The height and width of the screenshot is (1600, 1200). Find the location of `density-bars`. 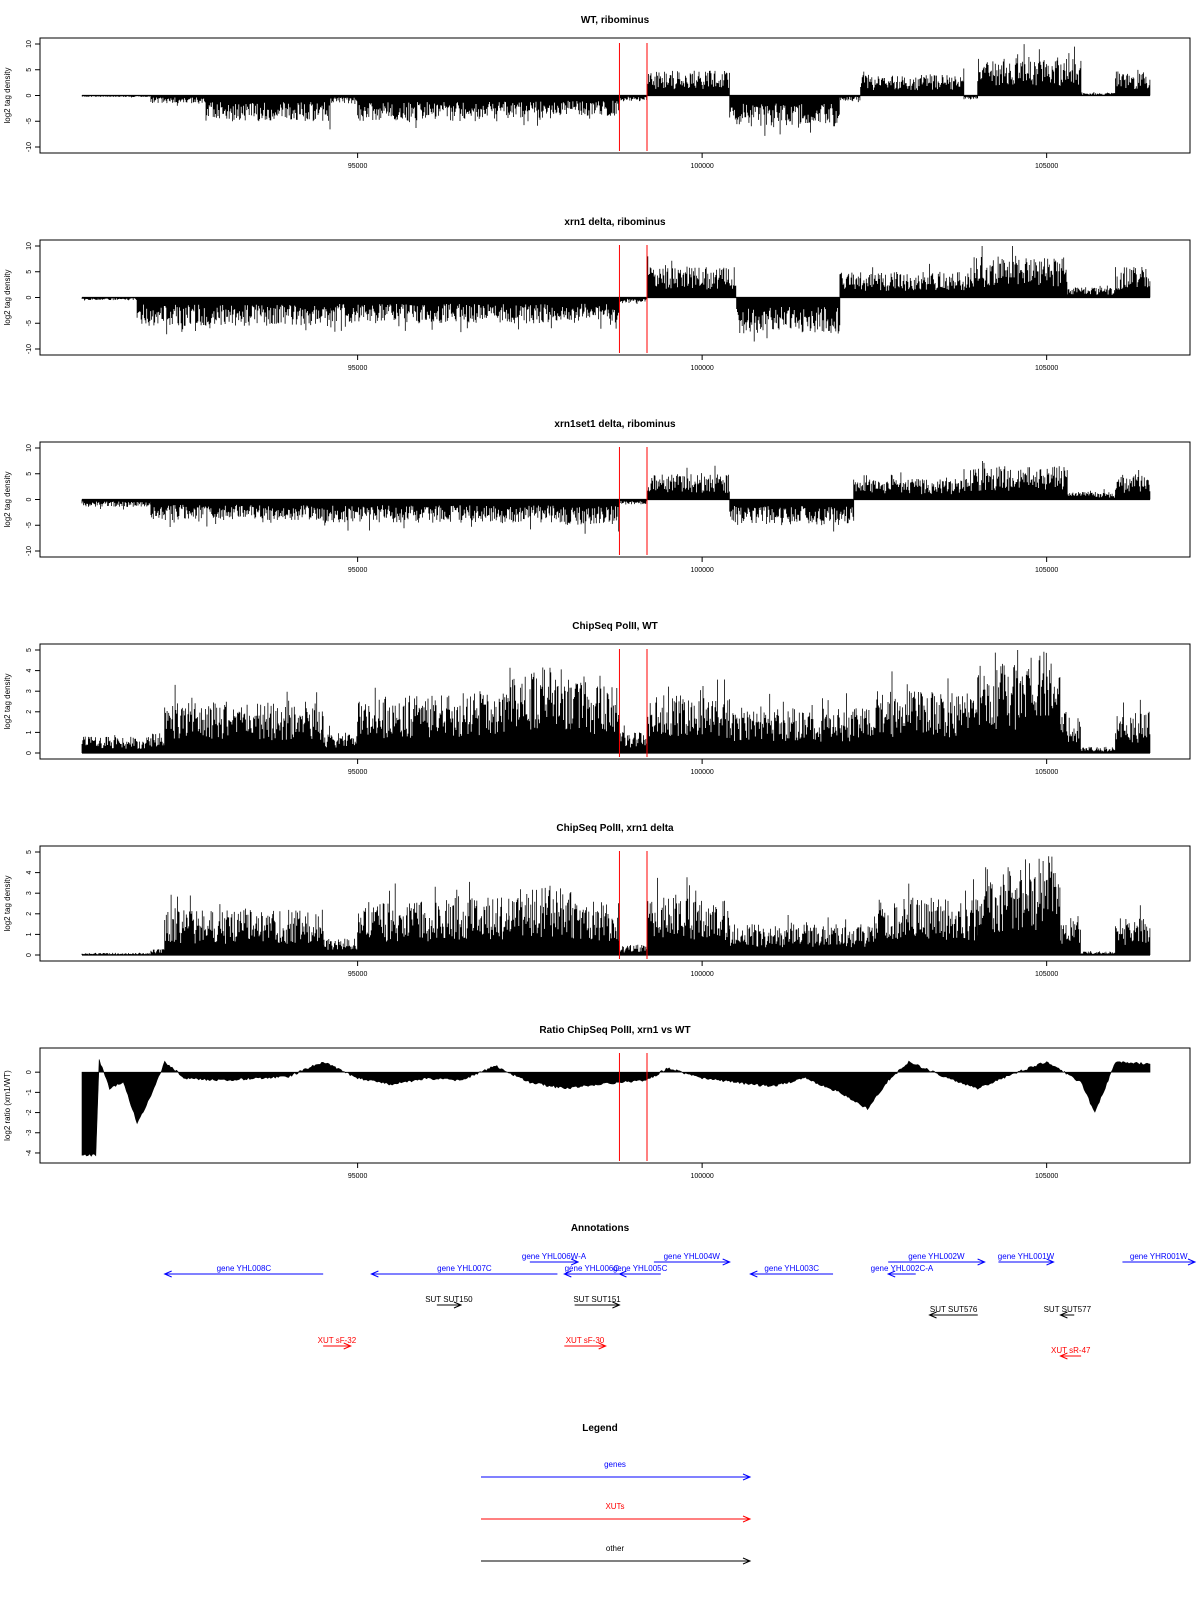

density-bars is located at coordinates (616, 497).